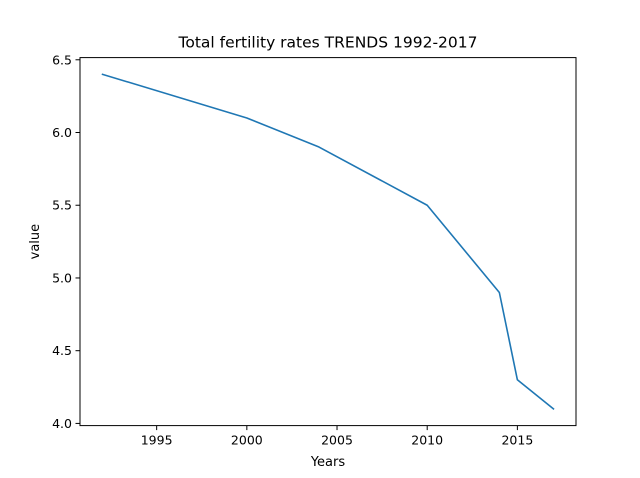  I want to click on x-tick-label: 2000, so click(247, 440).